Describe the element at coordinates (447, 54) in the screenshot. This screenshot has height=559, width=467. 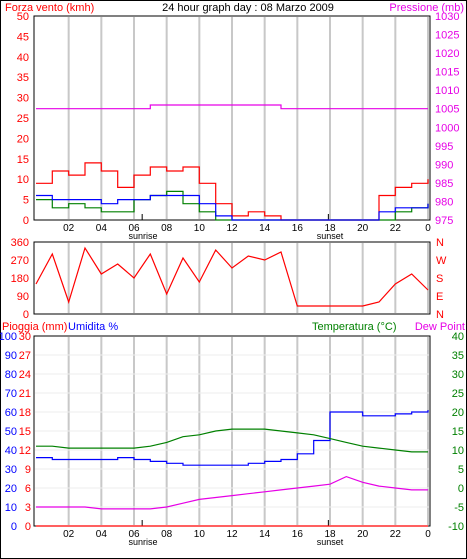
I see `y-tick-pressure: 1020` at that location.